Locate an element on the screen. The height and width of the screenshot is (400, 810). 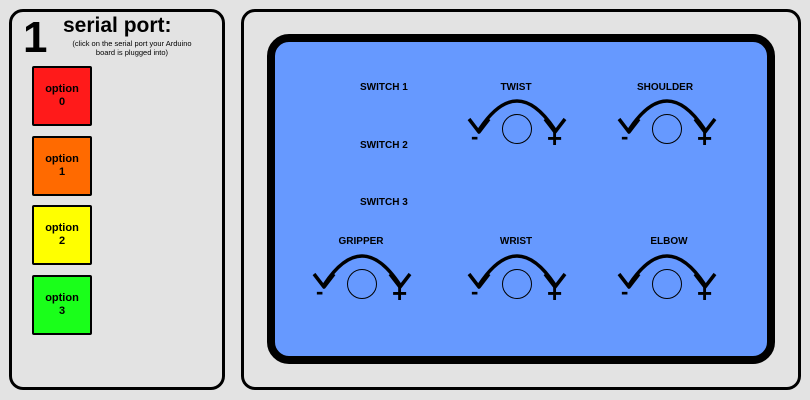
shoulder-arc-arrow-icon is located at coordinates (667, 116).